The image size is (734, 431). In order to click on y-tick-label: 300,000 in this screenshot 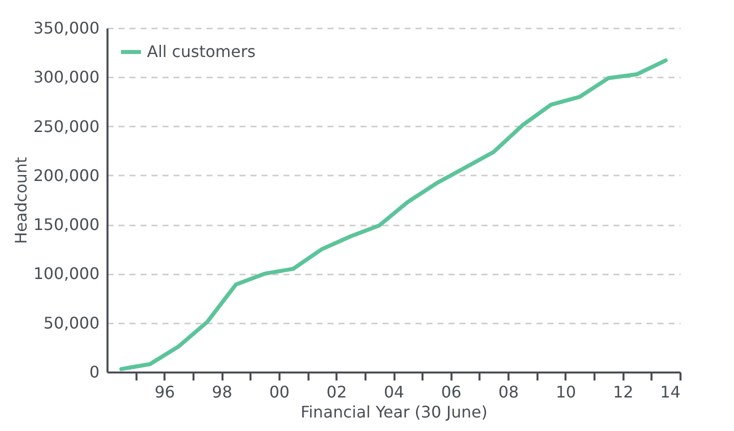, I will do `click(66, 77)`.